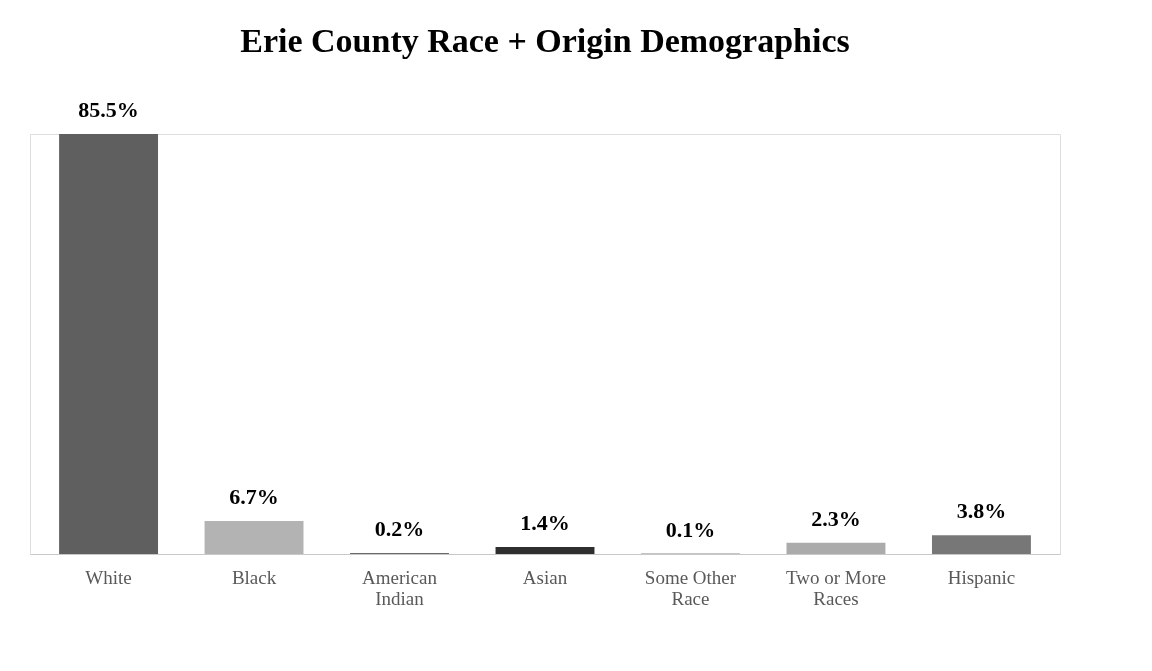 The image size is (1152, 671). I want to click on data-label: 3.8%, so click(981, 511).